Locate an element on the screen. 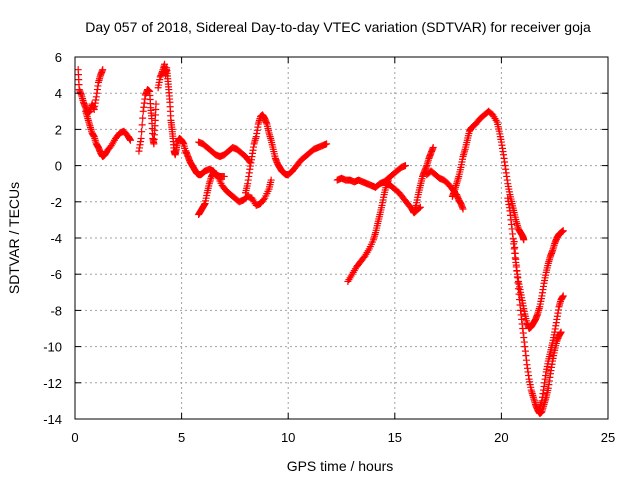 This screenshot has height=480, width=640. y-tick-label: 6 is located at coordinates (58, 57).